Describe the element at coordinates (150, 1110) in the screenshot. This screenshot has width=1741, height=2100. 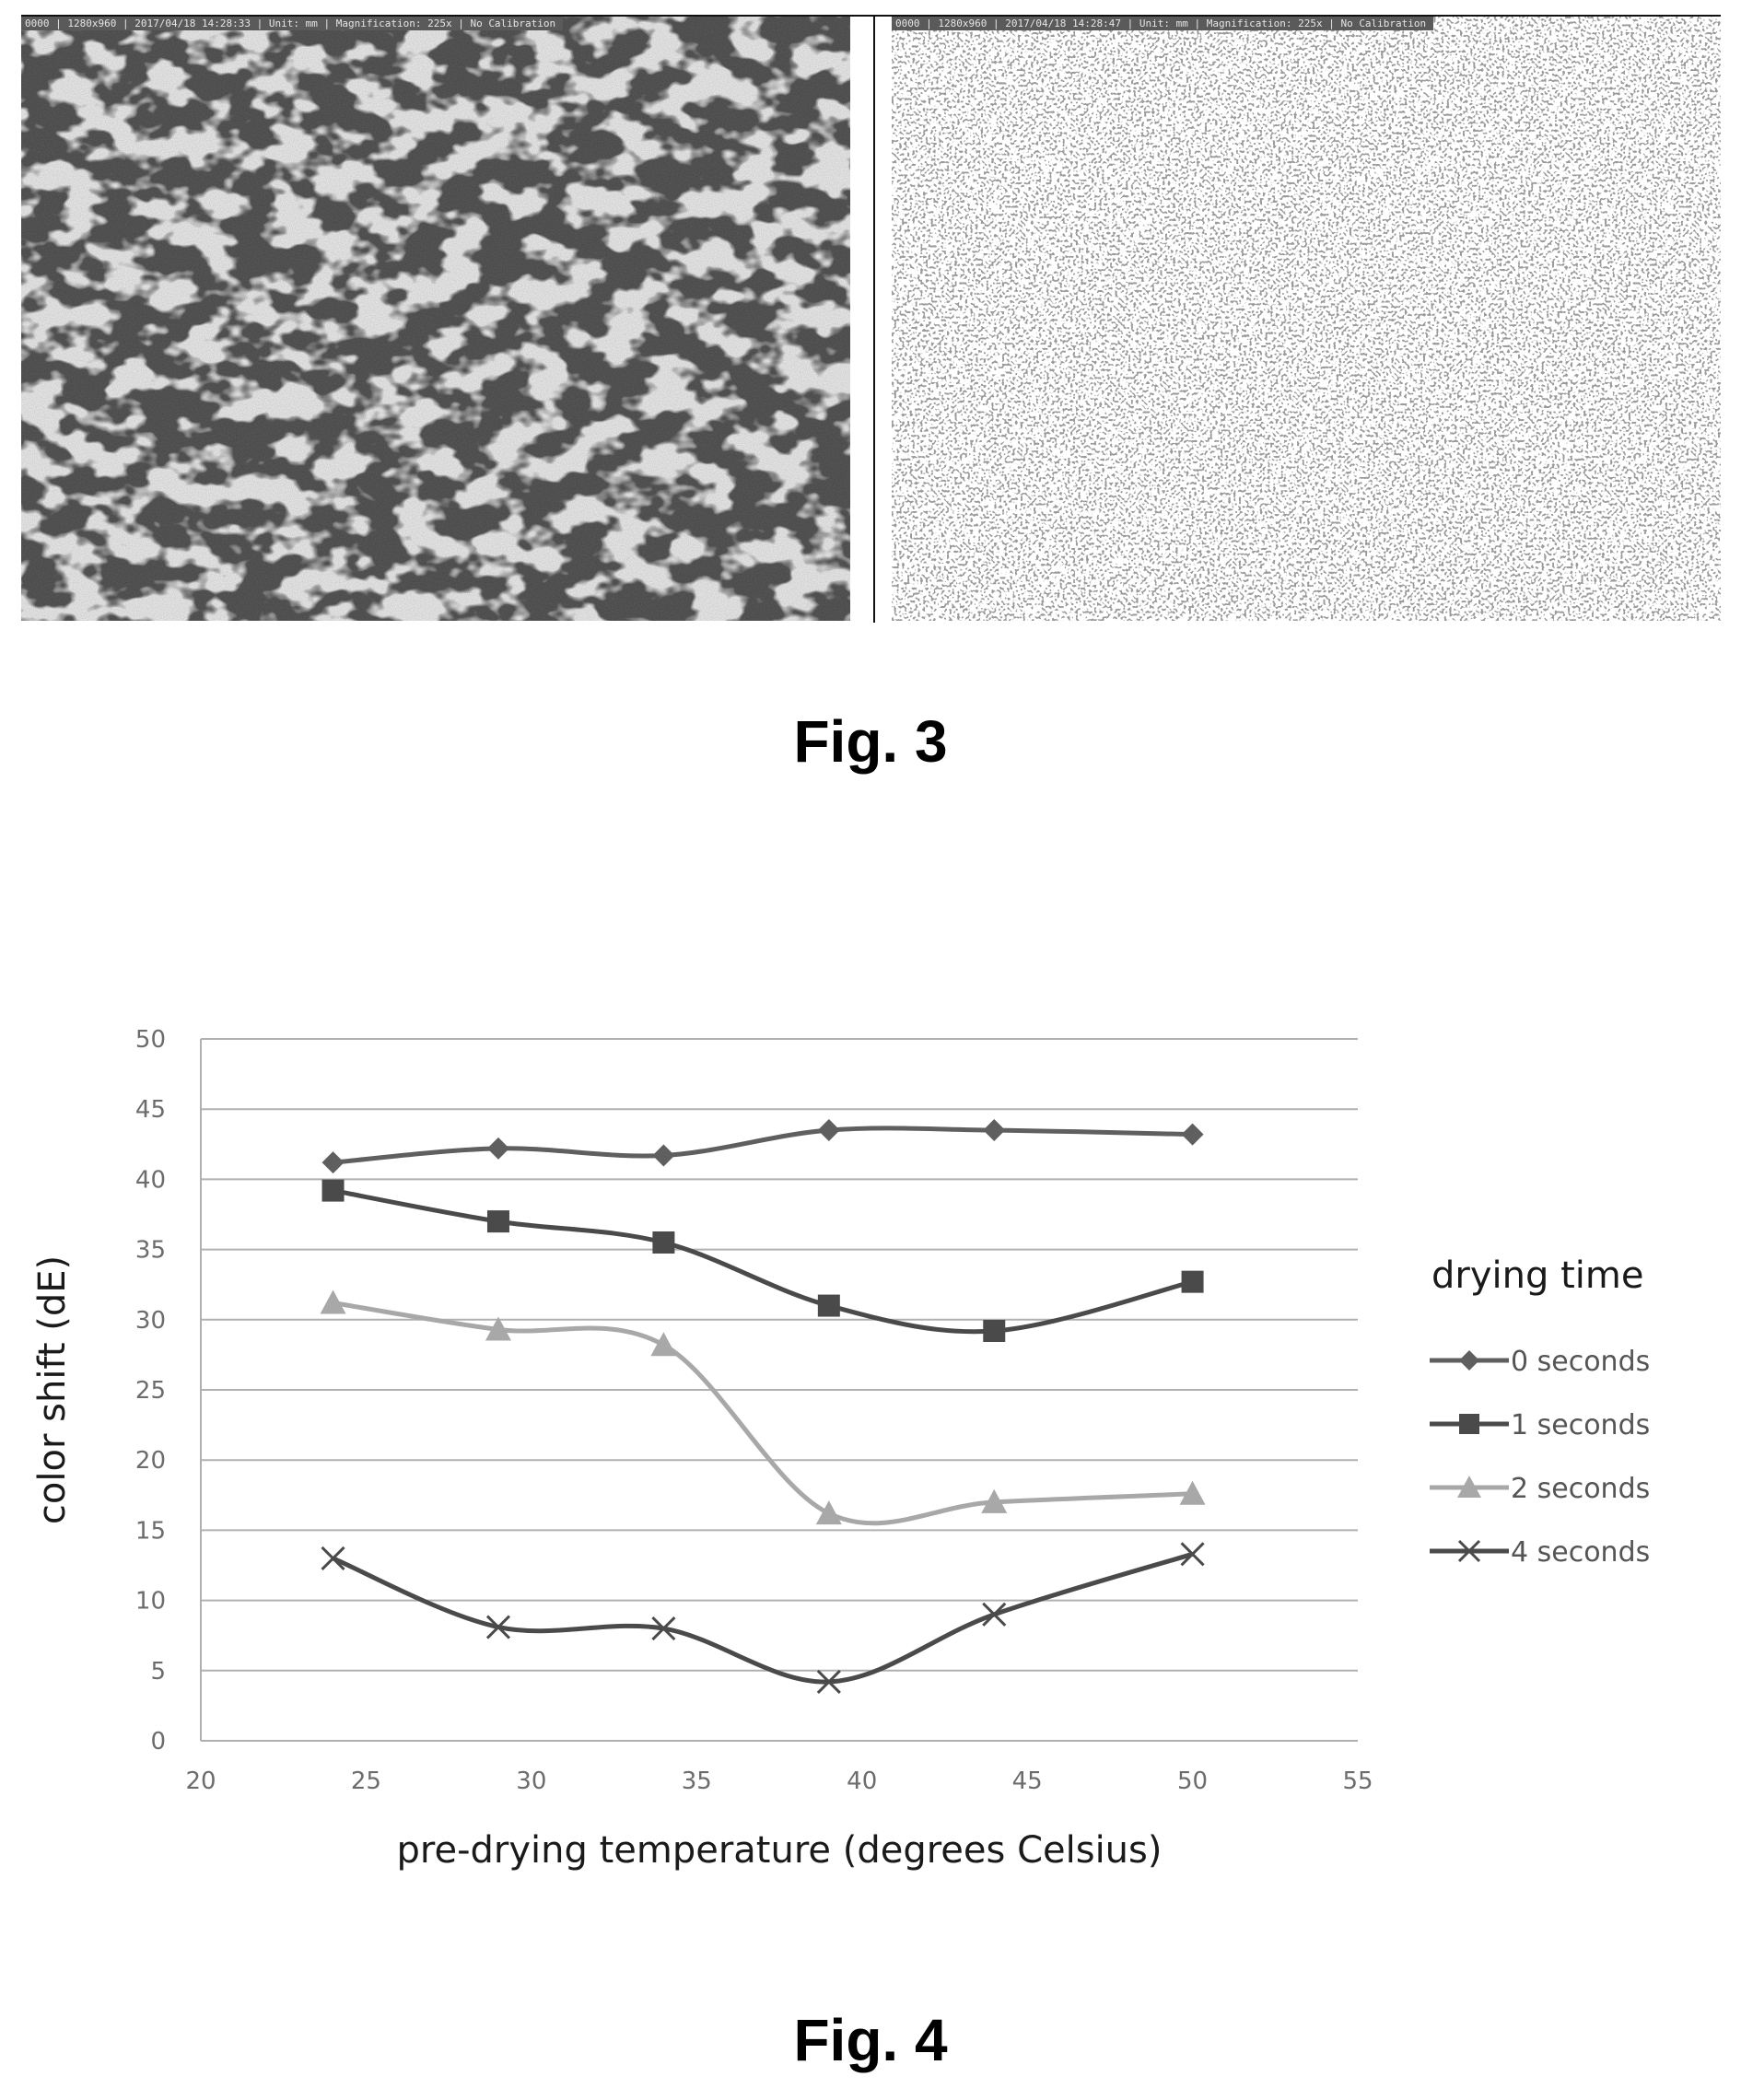
I see `y-tick-label: 45` at that location.